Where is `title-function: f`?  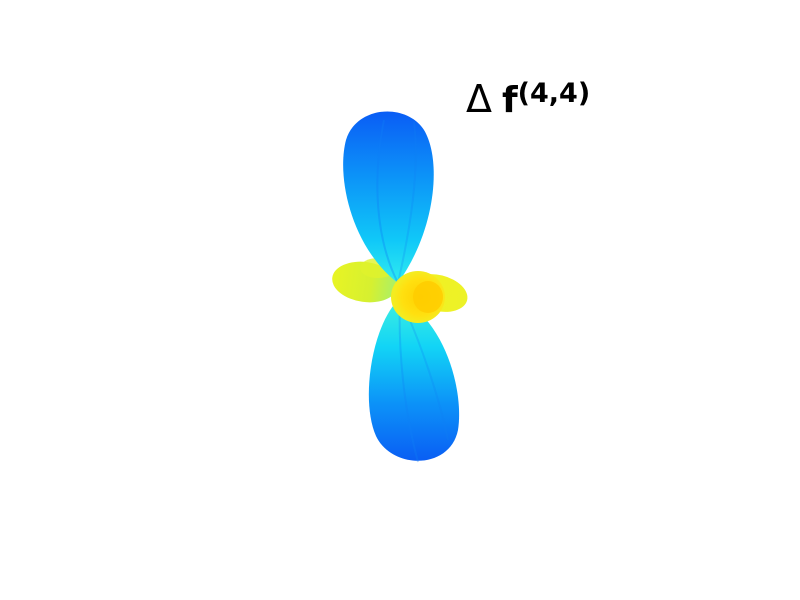 title-function: f is located at coordinates (510, 100).